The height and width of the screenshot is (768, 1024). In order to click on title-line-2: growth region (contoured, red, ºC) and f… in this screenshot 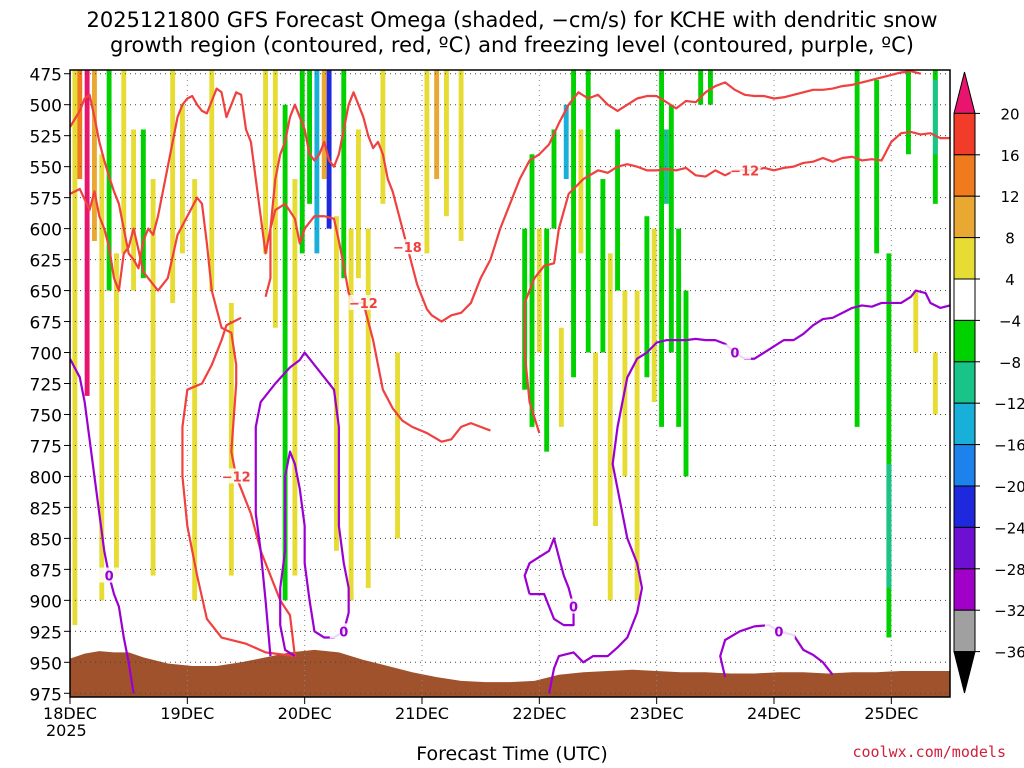, I will do `click(512, 45)`.